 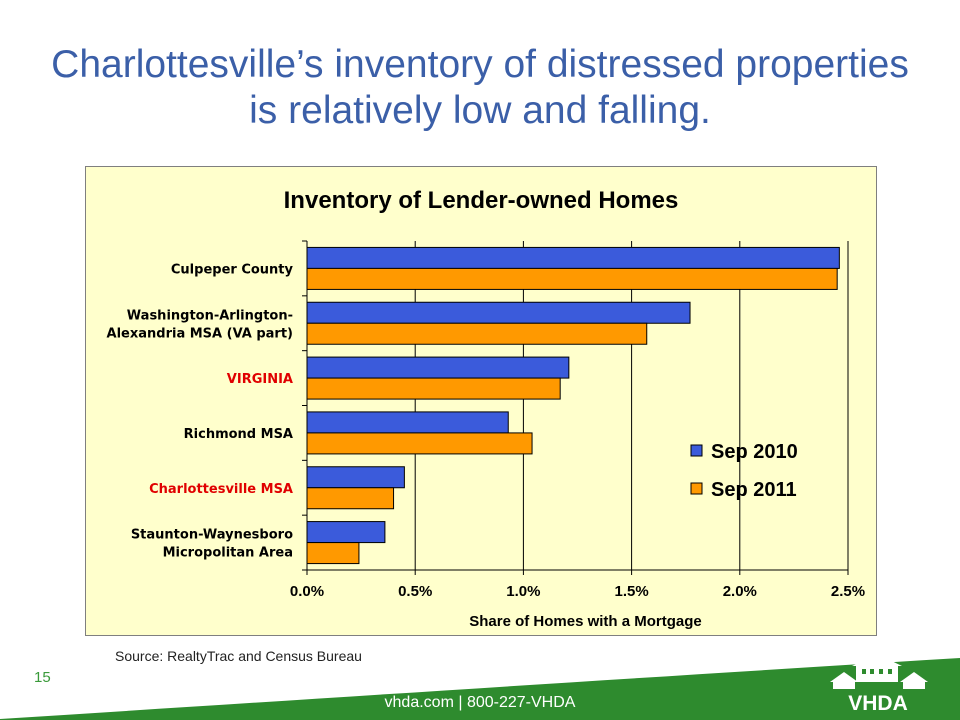 What do you see at coordinates (212, 544) in the screenshot?
I see `category-label: Staunton-Waynesboro Micropolitan Area` at bounding box center [212, 544].